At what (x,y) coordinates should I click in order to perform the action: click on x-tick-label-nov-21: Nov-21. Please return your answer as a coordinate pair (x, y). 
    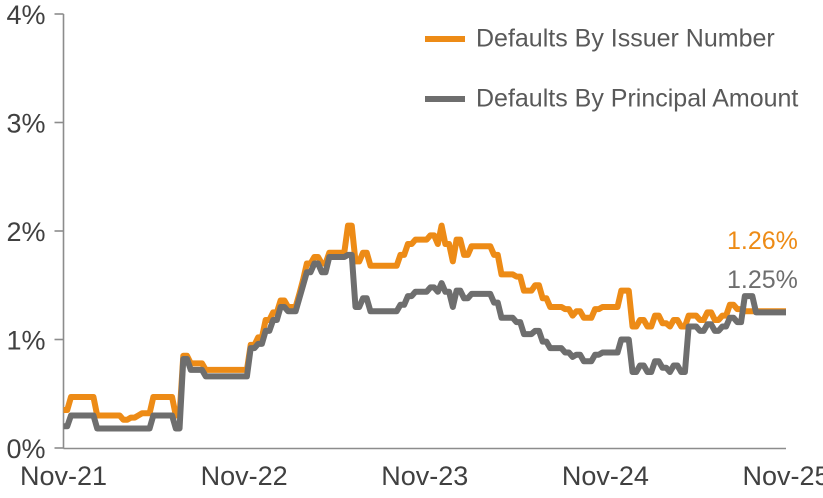
    Looking at the image, I should click on (63, 476).